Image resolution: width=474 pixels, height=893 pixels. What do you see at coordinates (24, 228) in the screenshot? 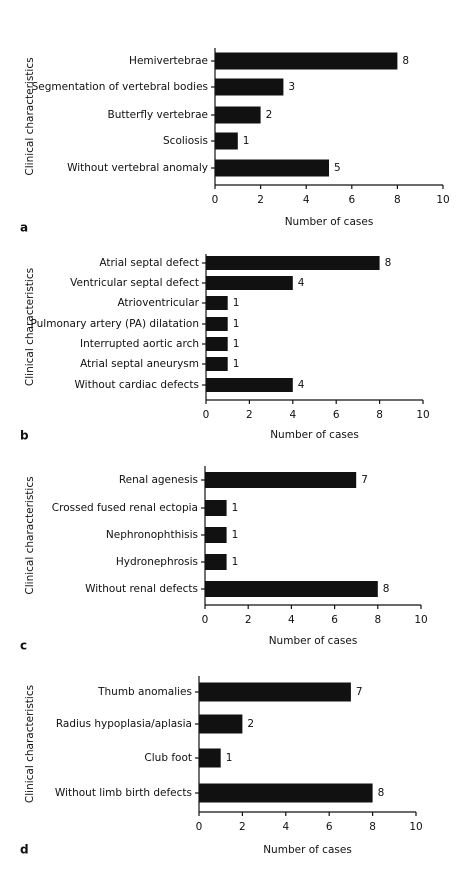
I see `panel-label: a` at bounding box center [24, 228].